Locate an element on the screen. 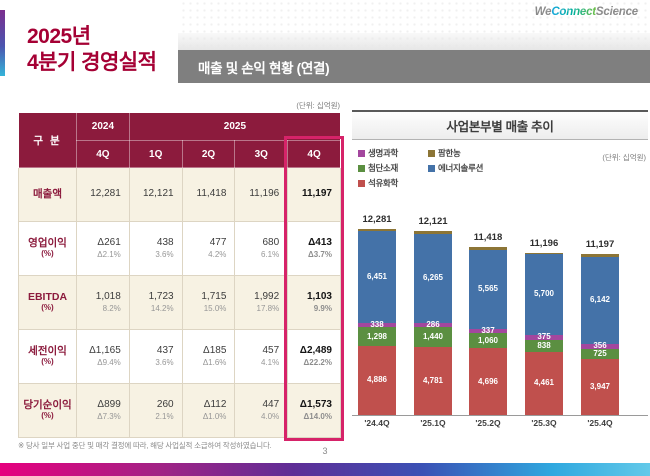  cell-value: 1,018 is located at coordinates (108, 297).